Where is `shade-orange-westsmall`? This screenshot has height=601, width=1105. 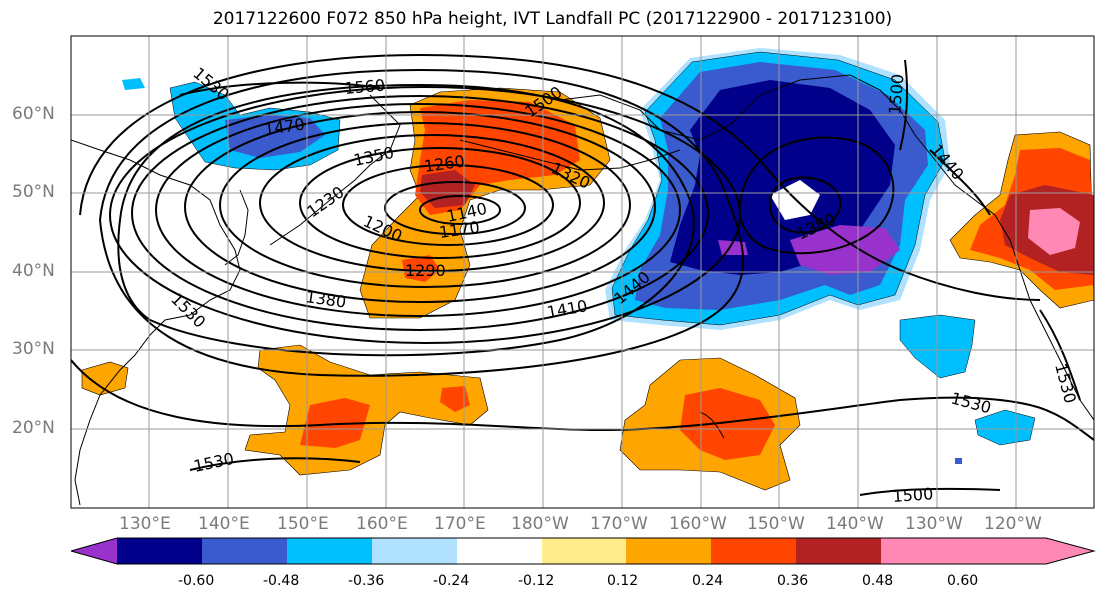 shade-orange-westsmall is located at coordinates (105, 378).